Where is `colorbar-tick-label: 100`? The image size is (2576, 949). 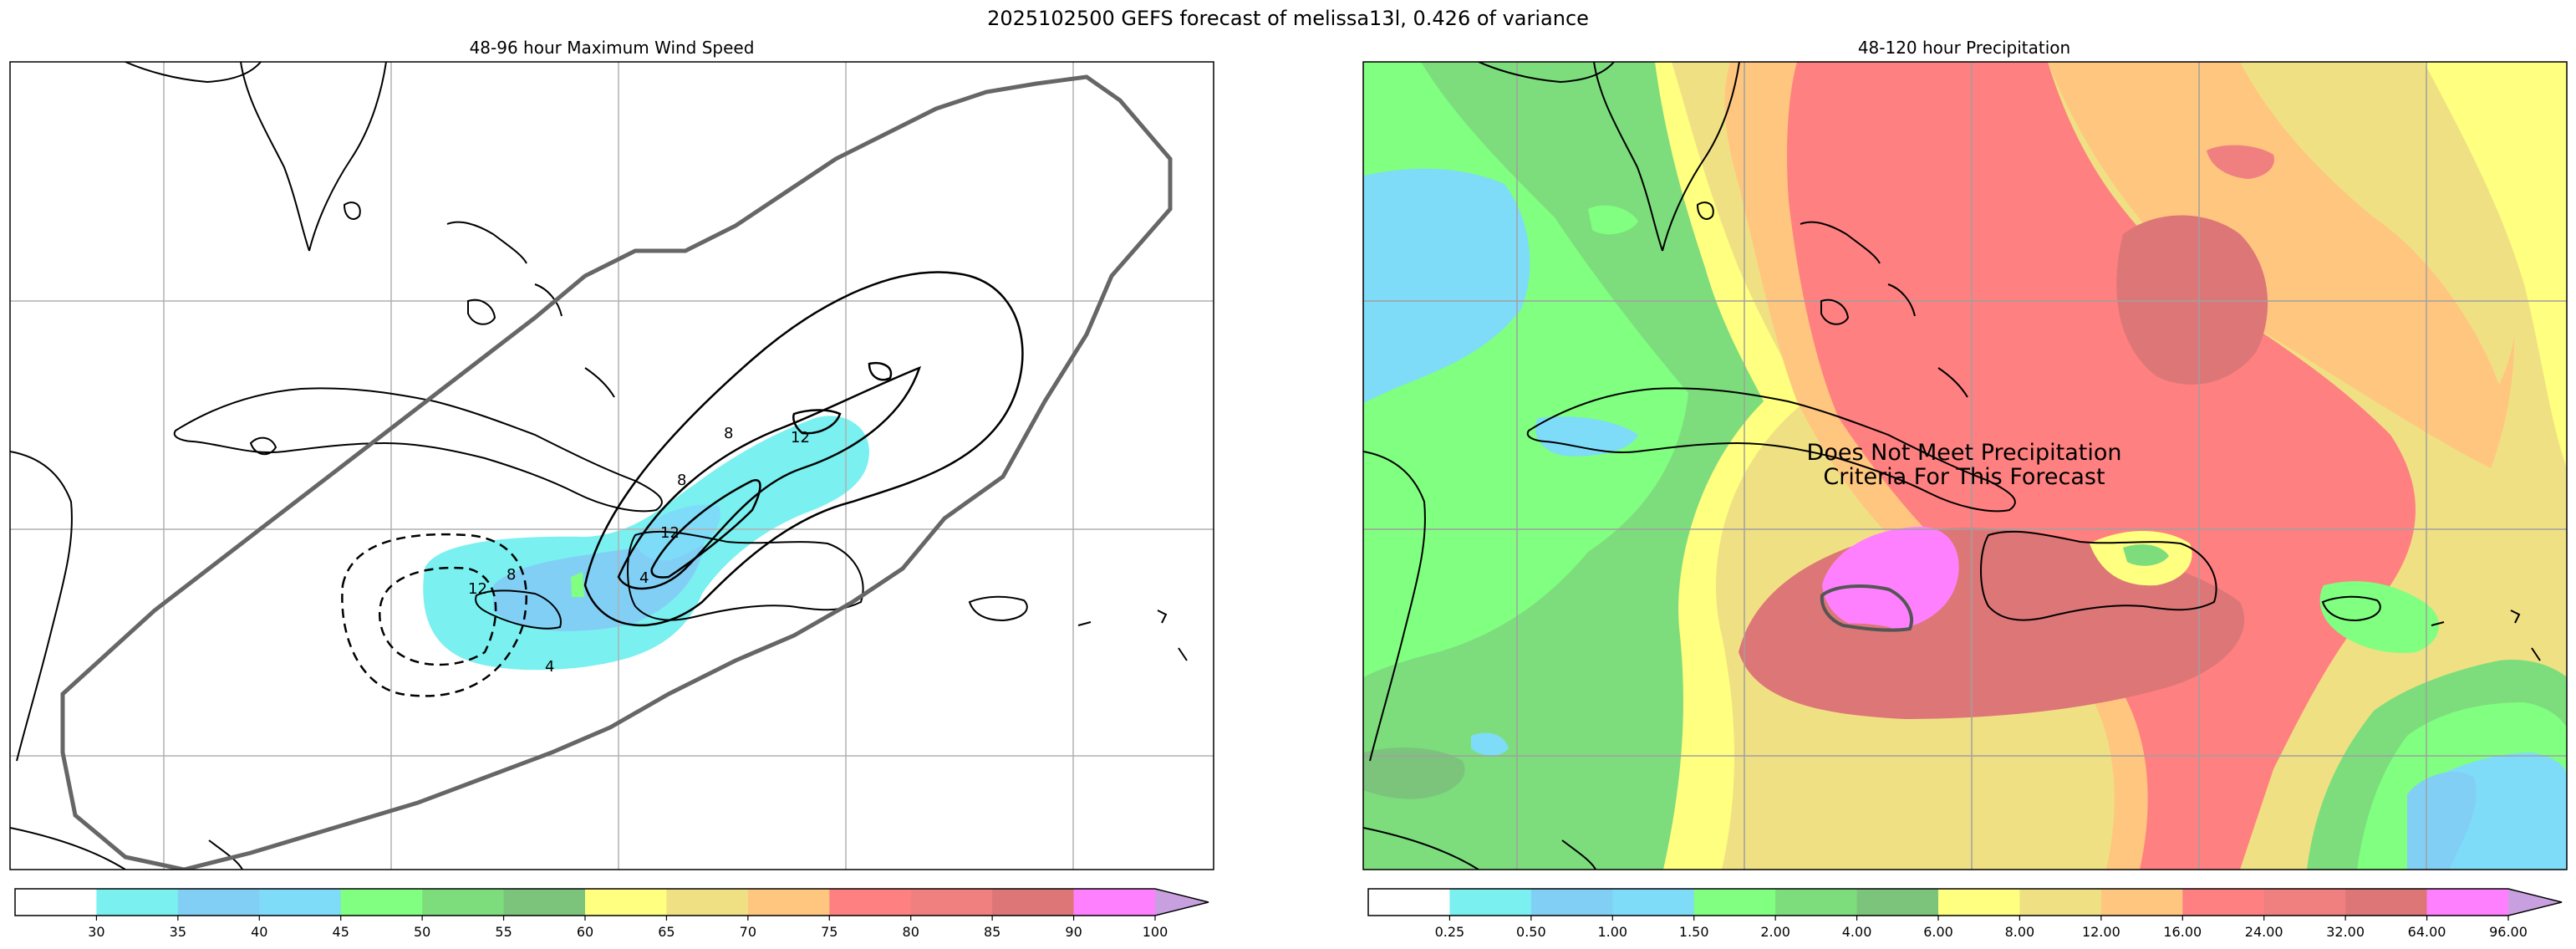
colorbar-tick-label: 100 is located at coordinates (1155, 932).